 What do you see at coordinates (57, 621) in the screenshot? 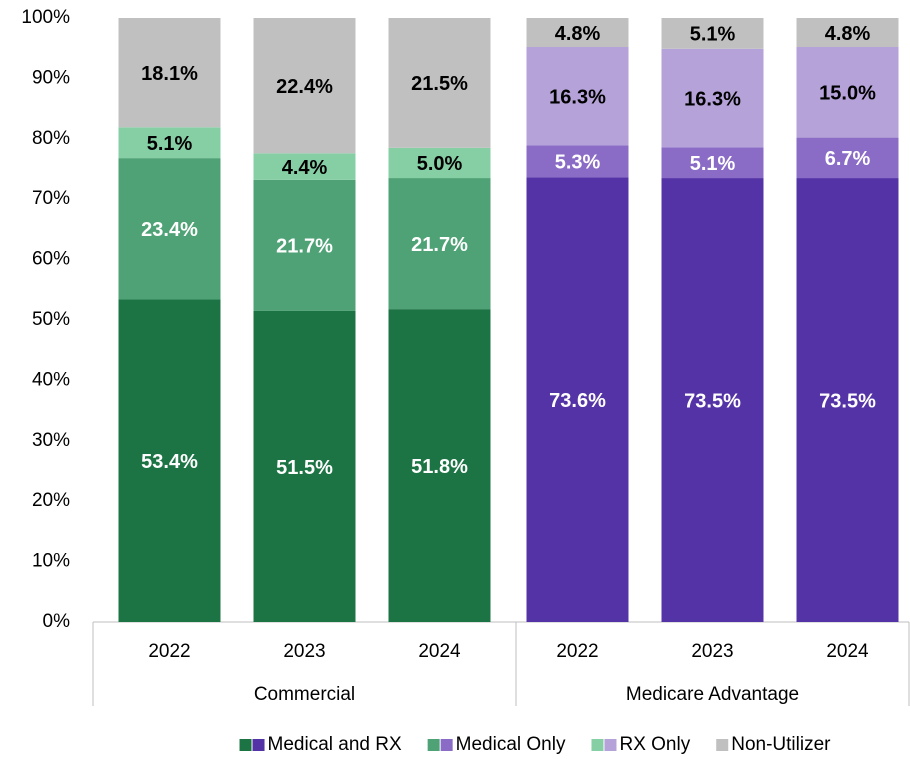
I see `y-tick-label: 0%` at bounding box center [57, 621].